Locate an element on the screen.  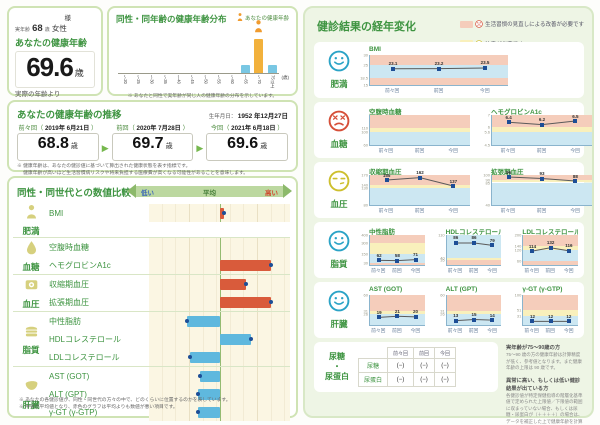
age-gender-row: 実年齢 68 歳 女性 is located at coordinates (55, 28).